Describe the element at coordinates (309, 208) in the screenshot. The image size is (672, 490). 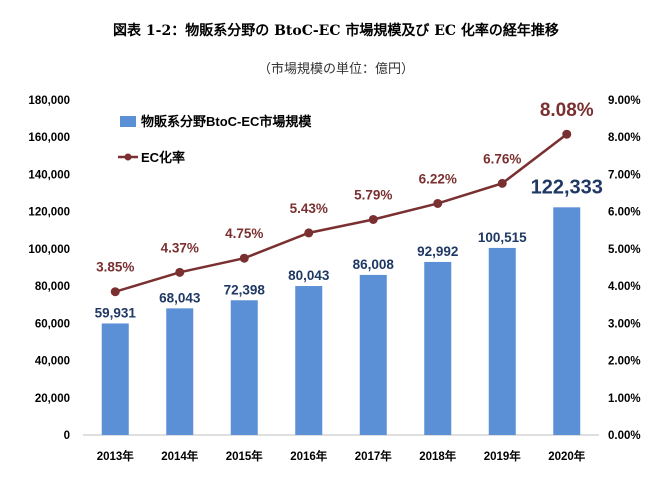
I see `line-value-label: 5.43%` at that location.